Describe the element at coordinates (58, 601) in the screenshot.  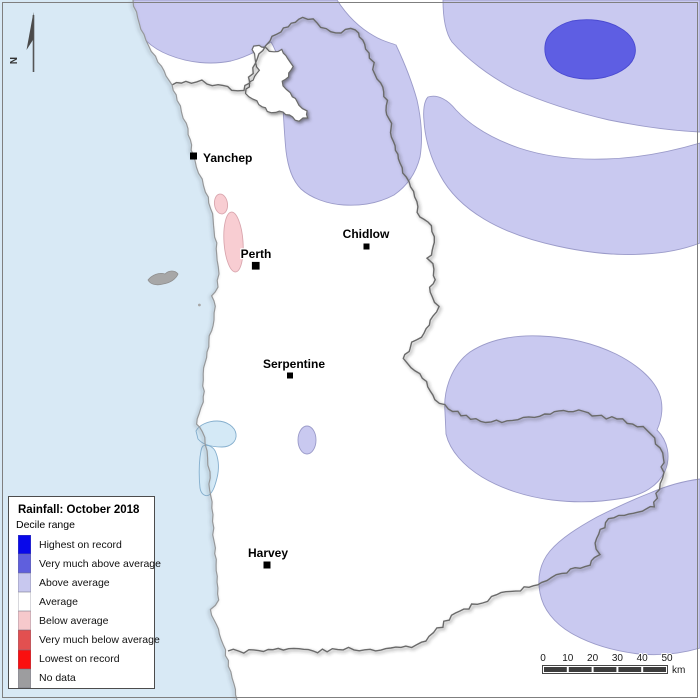
I see `legend-item-label: Average` at that location.